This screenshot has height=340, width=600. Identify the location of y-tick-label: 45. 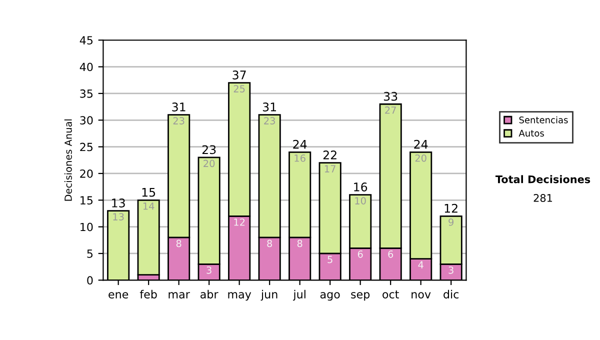
(86, 40).